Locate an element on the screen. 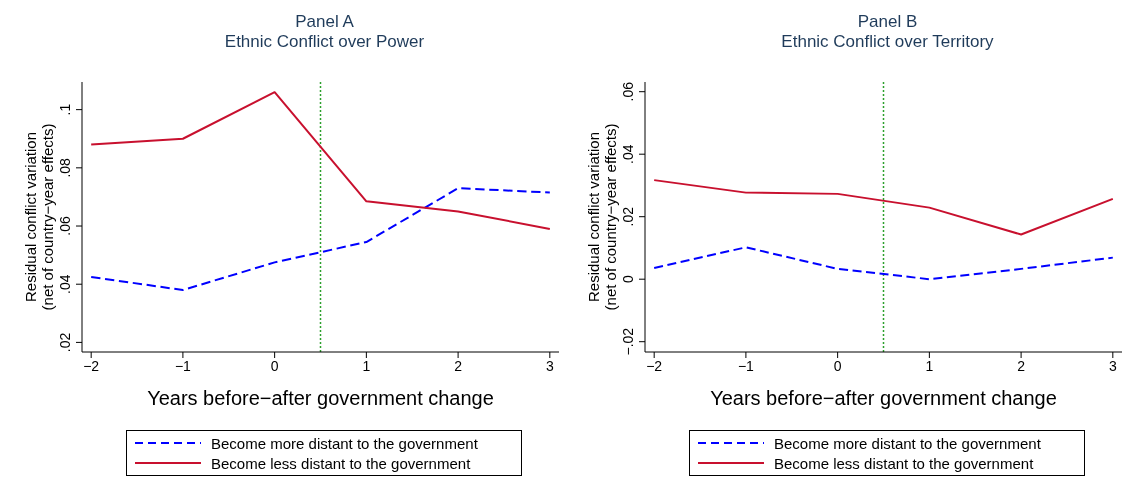  y-tick-label: 0 is located at coordinates (628, 279).